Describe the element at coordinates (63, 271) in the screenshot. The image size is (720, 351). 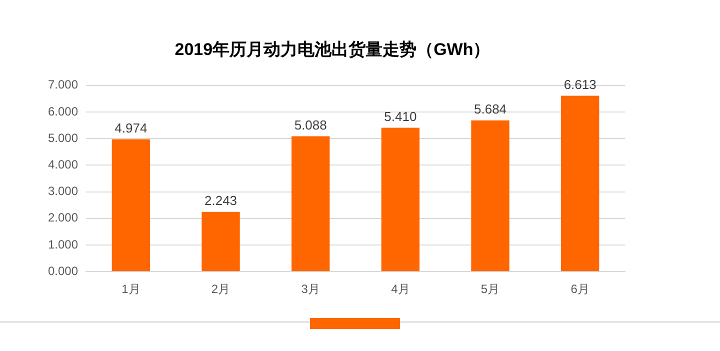
I see `y-tick-label: 0.000` at that location.